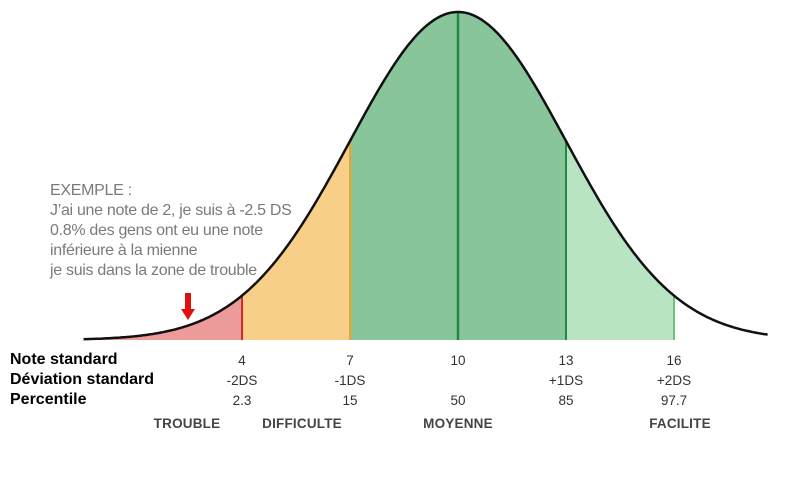 This screenshot has height=504, width=800. Describe the element at coordinates (156, 230) in the screenshot. I see `example-line: 0.8% des gens ont eu une note` at that location.